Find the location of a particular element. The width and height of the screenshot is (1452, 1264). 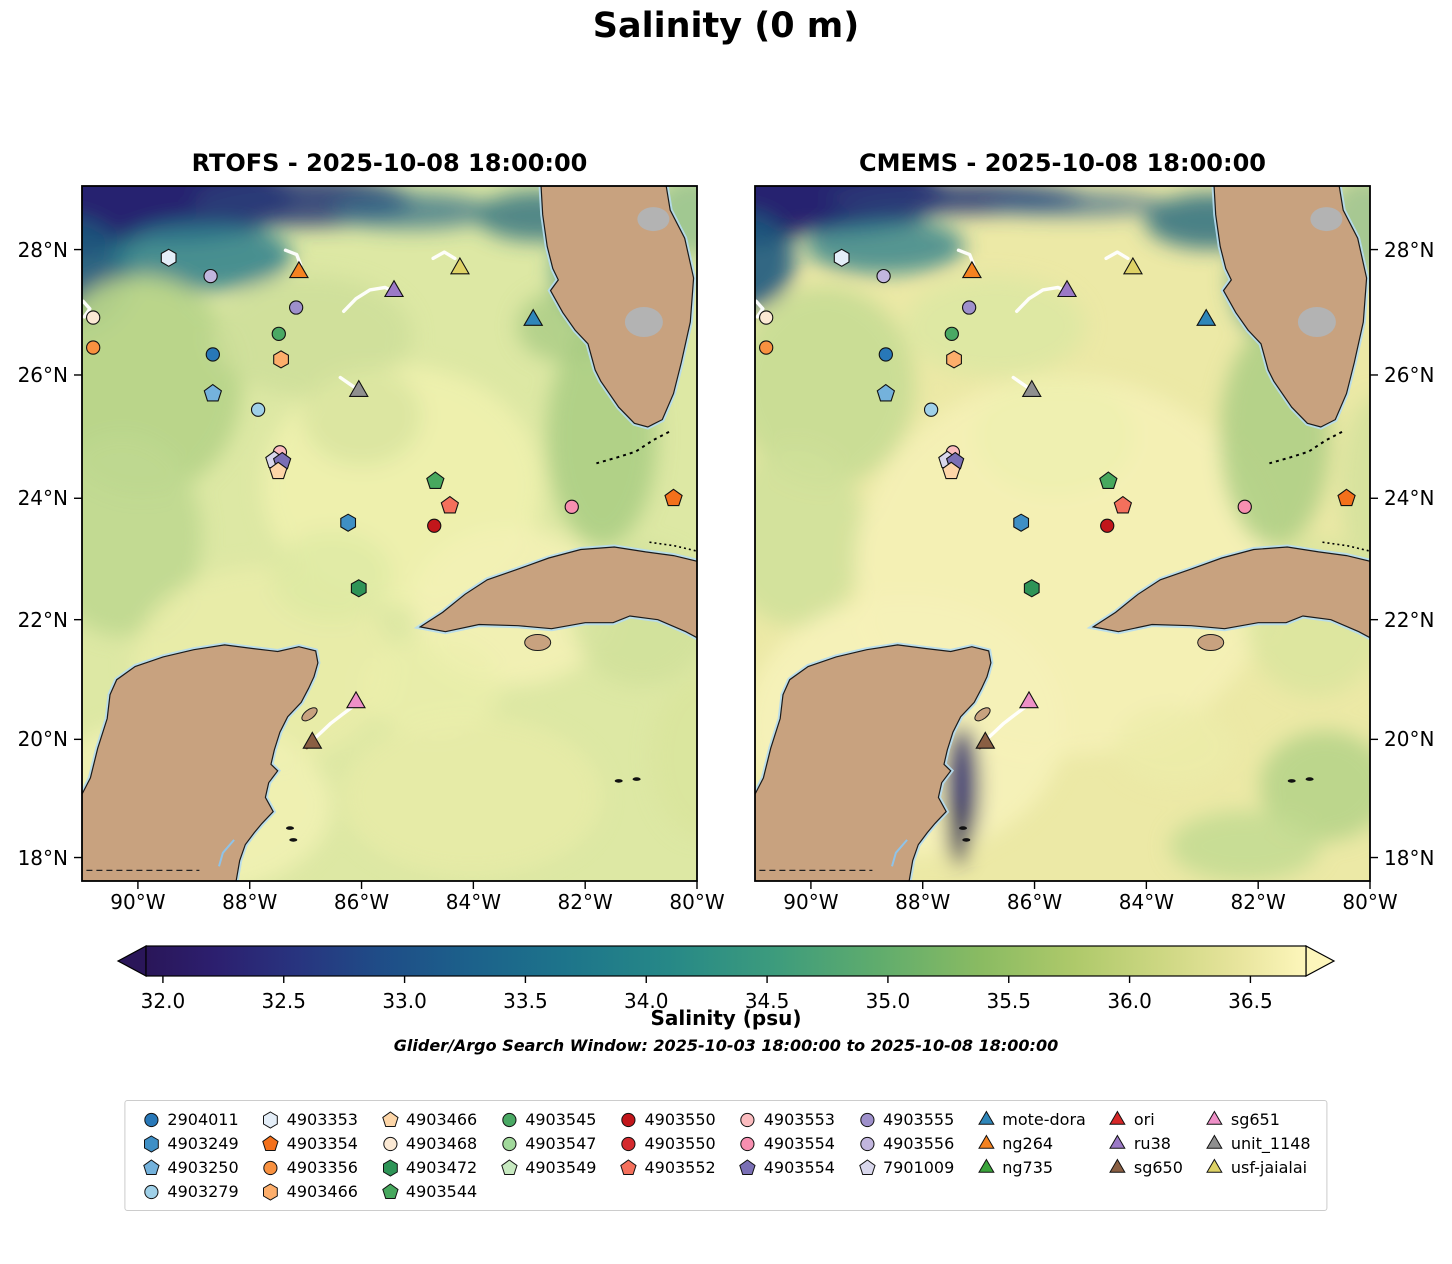

legend-label: 4903472 is located at coordinates (441, 1167).